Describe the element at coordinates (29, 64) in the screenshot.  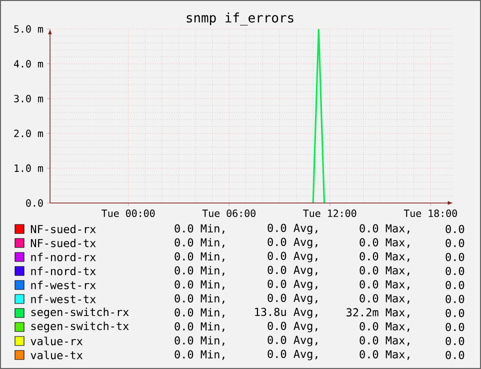
I see `y-tick-label: 4.0 m` at that location.